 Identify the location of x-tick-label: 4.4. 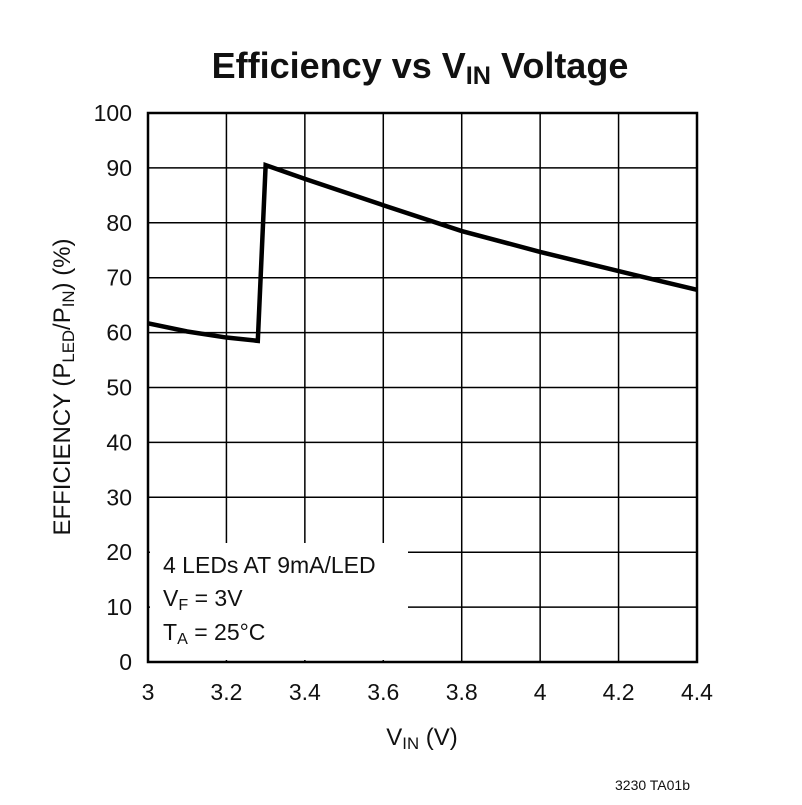
(697, 692).